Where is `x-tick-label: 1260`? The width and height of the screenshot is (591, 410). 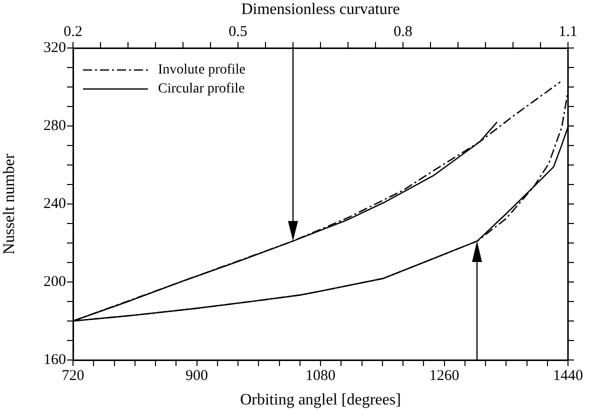
x-tick-label: 1260 is located at coordinates (444, 376).